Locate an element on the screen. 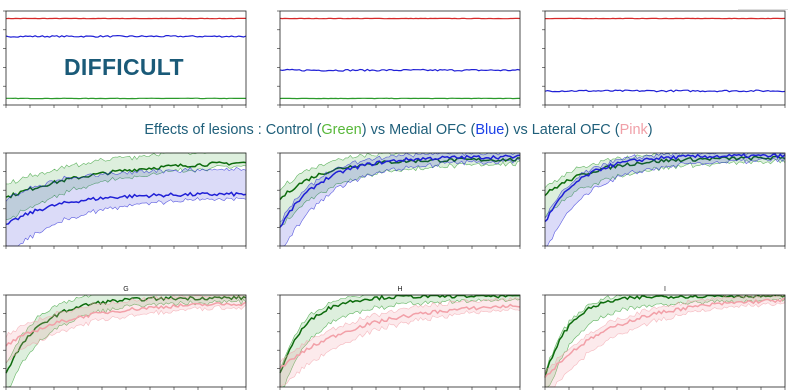 This screenshot has width=797, height=391. panel-A is located at coordinates (125, 59).